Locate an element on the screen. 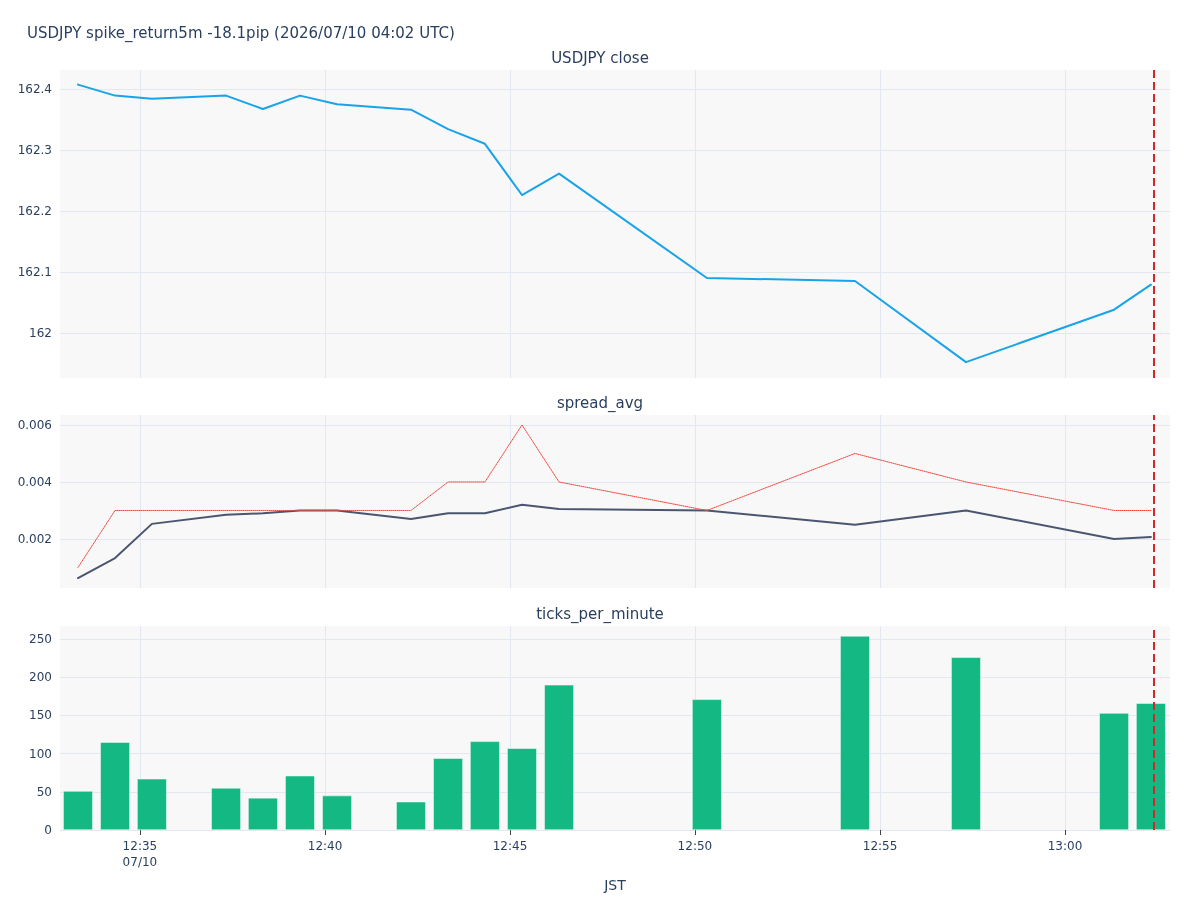 This screenshot has width=1200, height=900. y-tick-label: 0 is located at coordinates (48, 830).